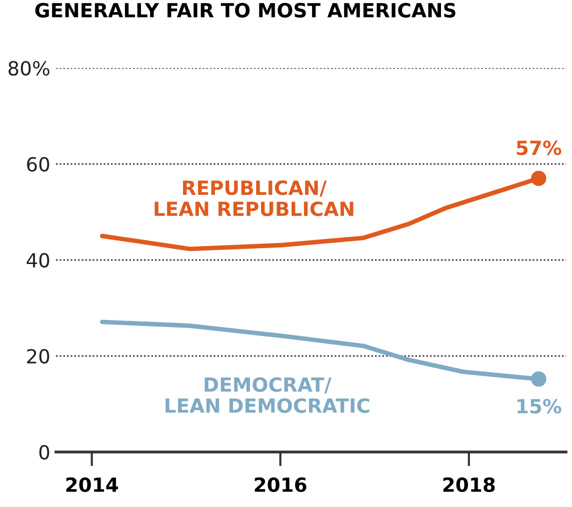 This screenshot has height=507, width=572. Describe the element at coordinates (29, 68) in the screenshot. I see `y-tick-label: 80%` at that location.